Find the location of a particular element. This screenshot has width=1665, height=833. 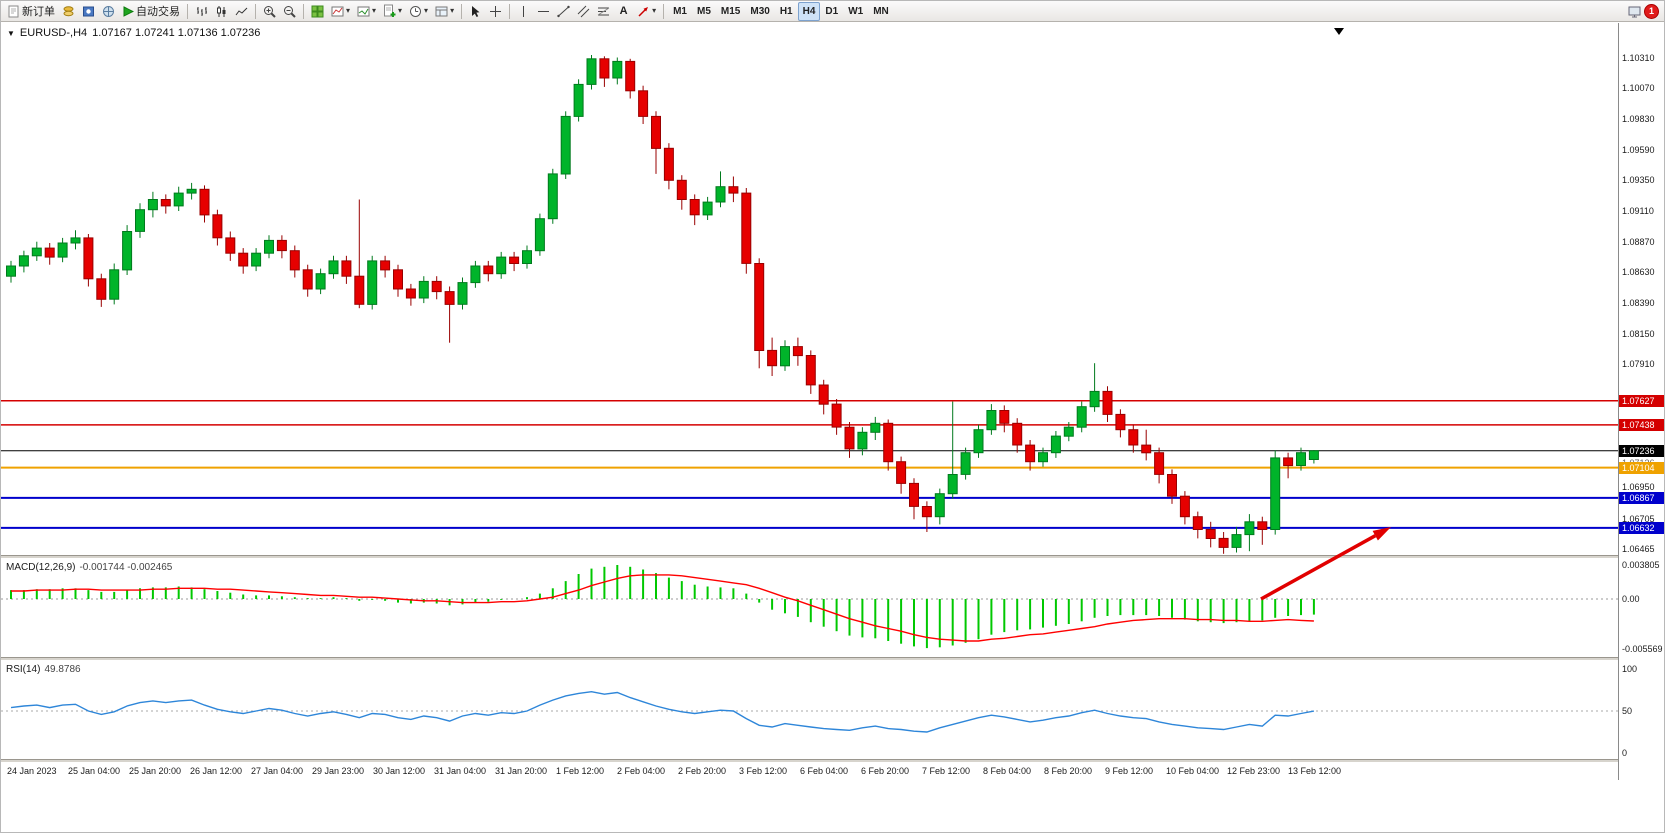

time-label: 26 Jan 12:00 is located at coordinates (216, 771).